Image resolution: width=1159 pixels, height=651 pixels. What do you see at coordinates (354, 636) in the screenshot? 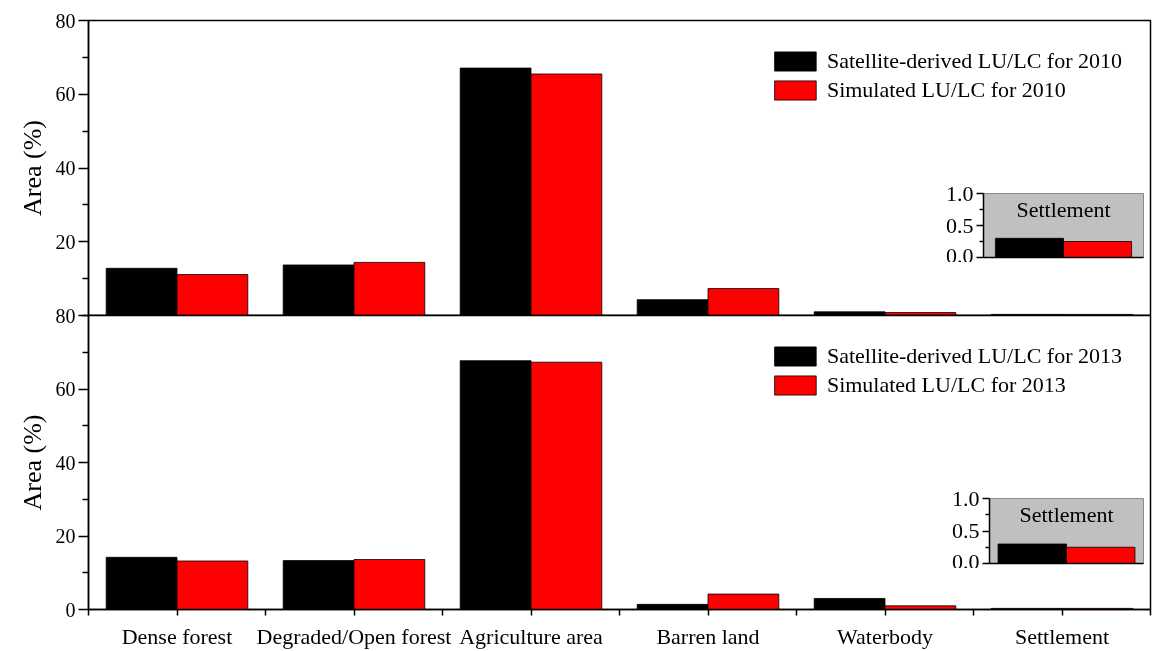
I see `x-tick-label: Degraded/Open forest` at bounding box center [354, 636].